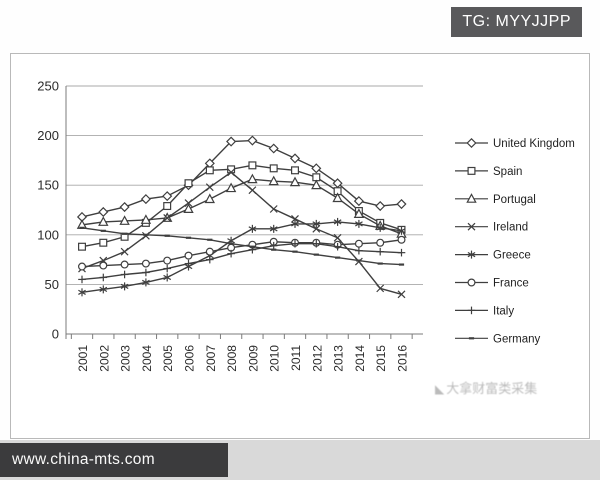  I want to click on x-tick-label: 2001, so click(83, 358).